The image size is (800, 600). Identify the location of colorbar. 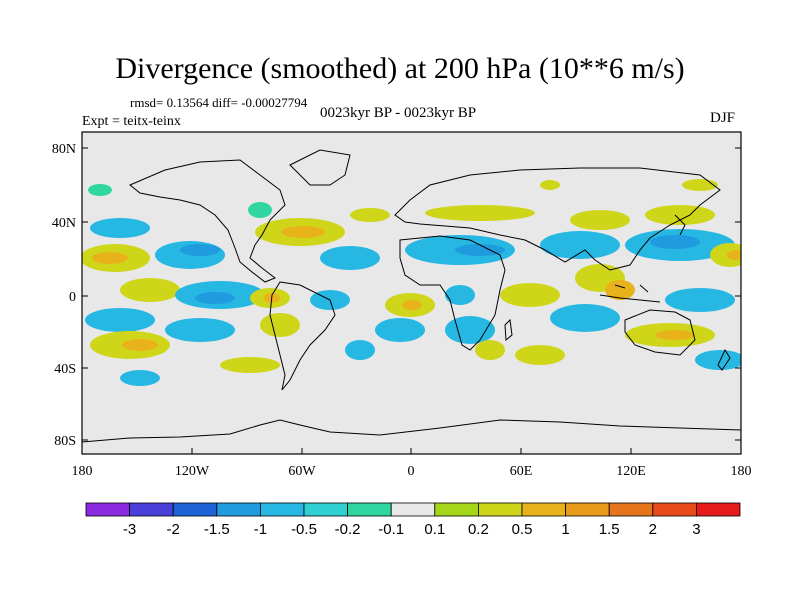
(413, 509).